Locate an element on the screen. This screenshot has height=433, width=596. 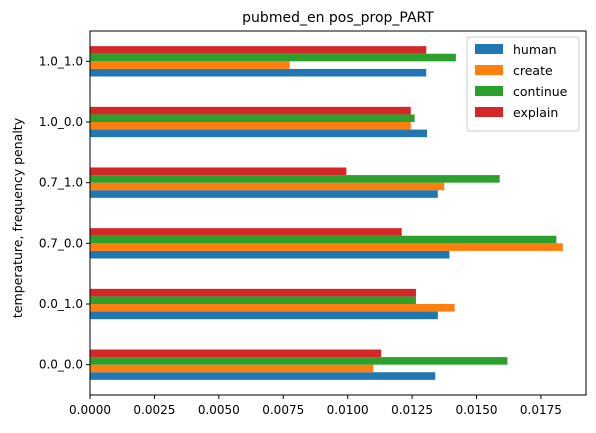
y-tick-label: 0.7_0.0 is located at coordinates (61, 243).